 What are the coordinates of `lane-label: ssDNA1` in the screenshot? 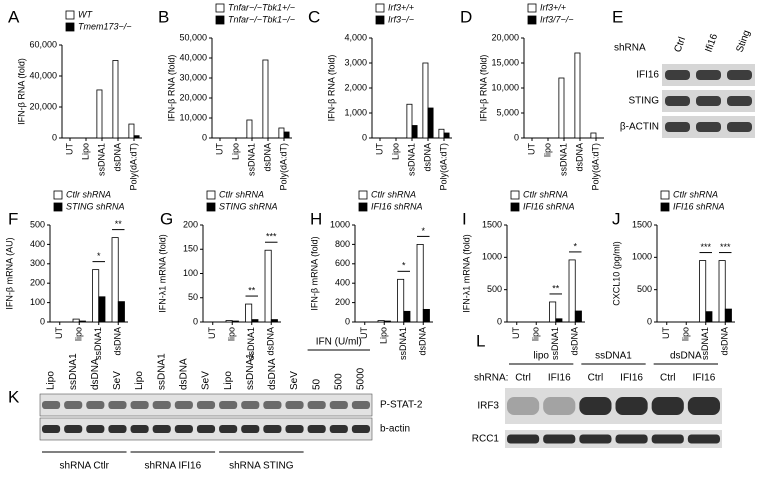 It's located at (250, 371).